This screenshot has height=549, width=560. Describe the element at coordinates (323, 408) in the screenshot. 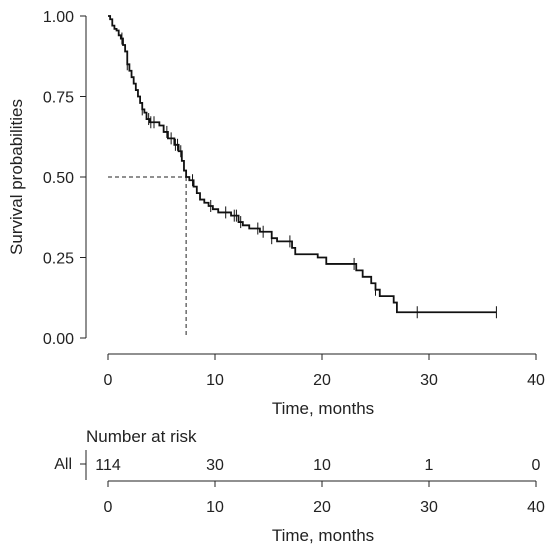

I see `x-axis-title: Time, months` at that location.